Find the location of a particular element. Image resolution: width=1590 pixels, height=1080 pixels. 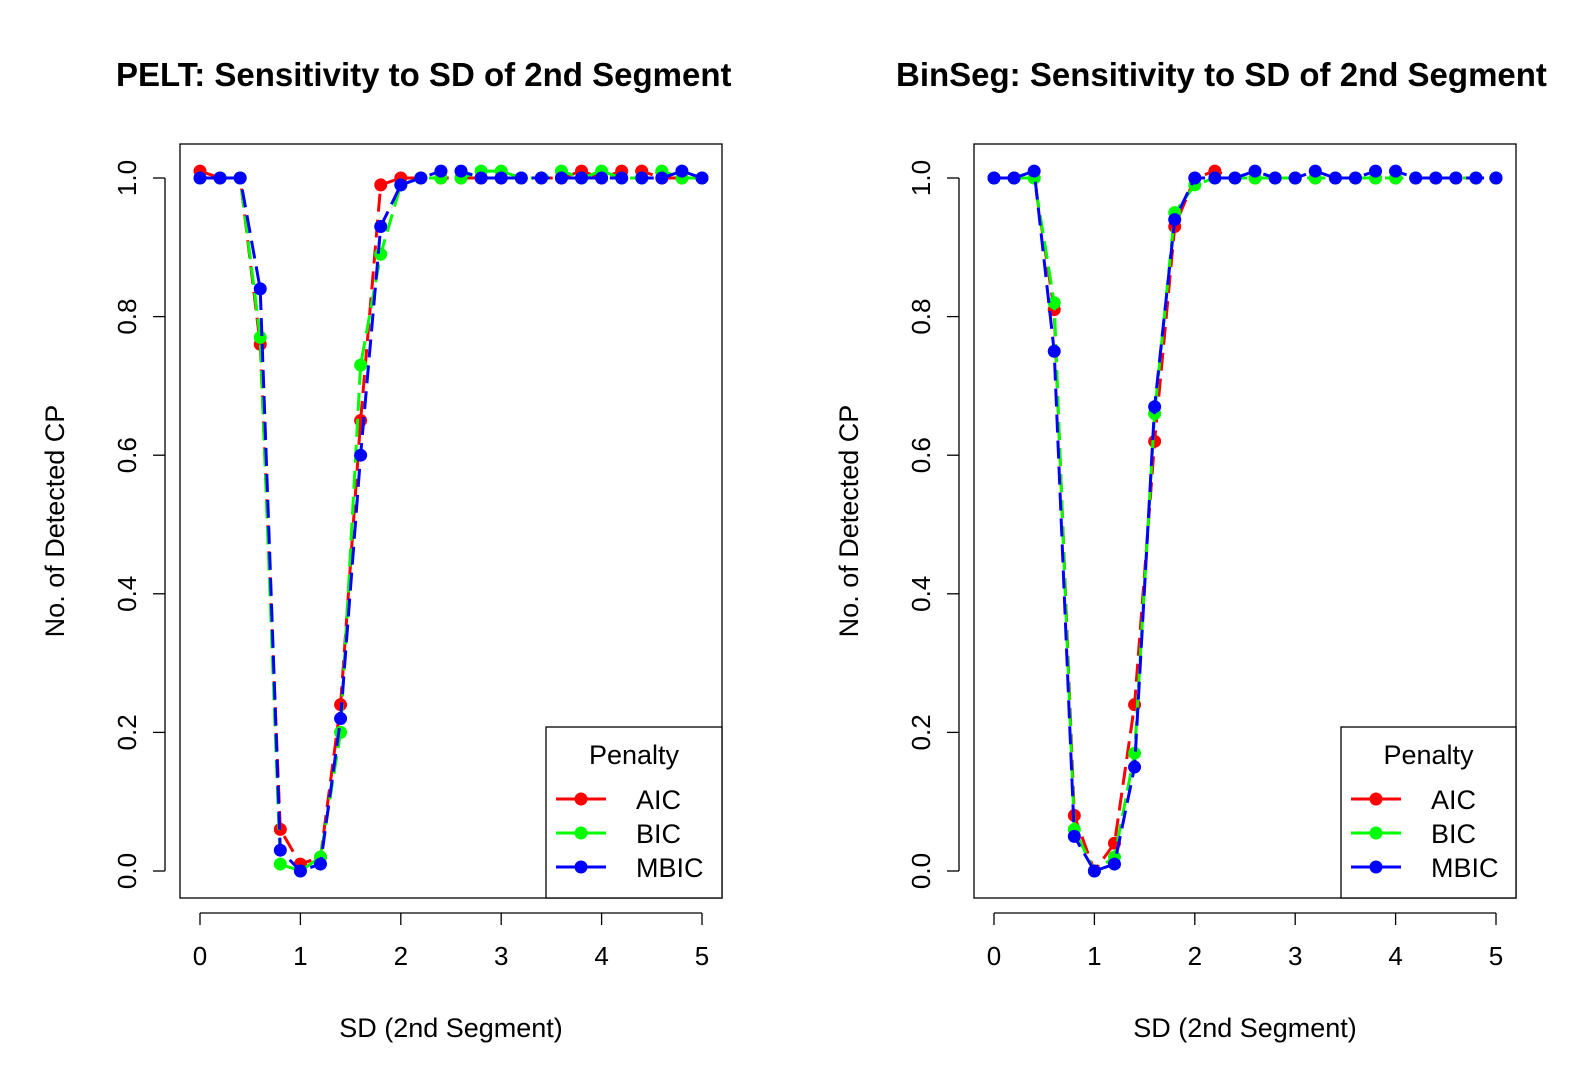

legend-label-bic: BIC is located at coordinates (1453, 834).